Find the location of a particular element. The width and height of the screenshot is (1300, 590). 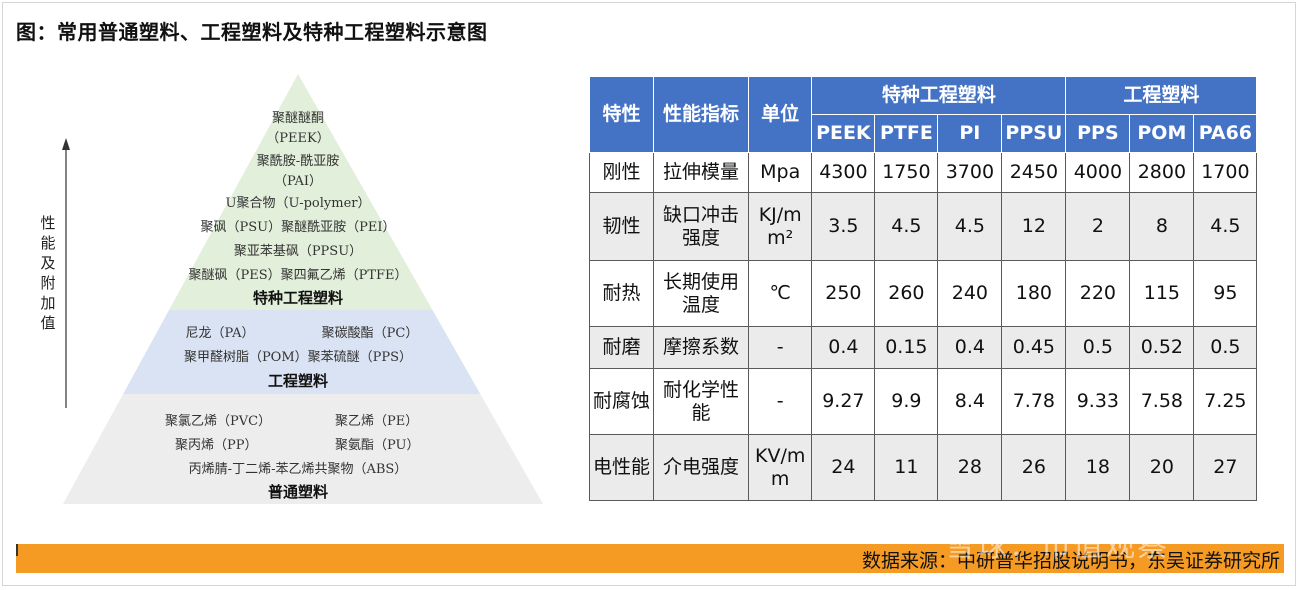

engineering-item-pc: 聚碳酸酯（PC） is located at coordinates (370, 333).